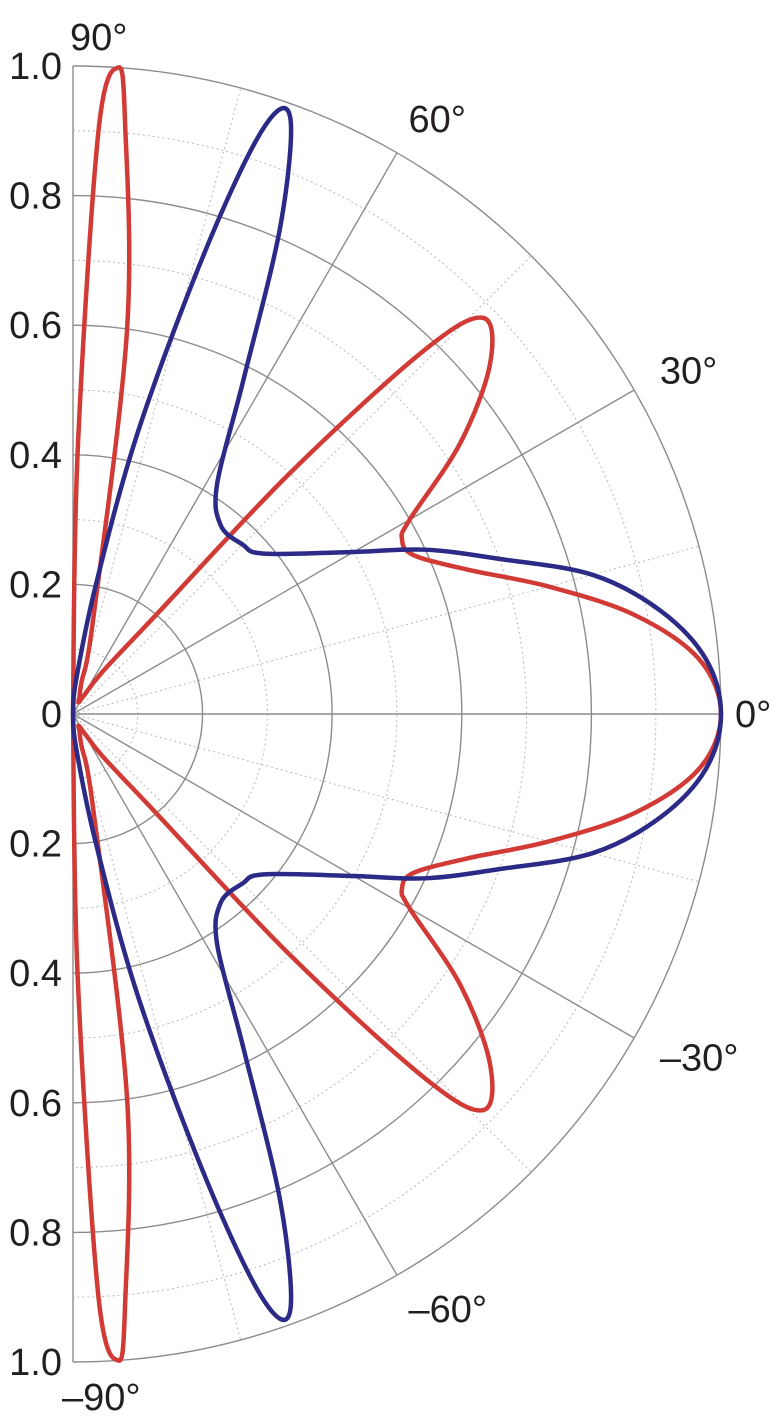  Describe the element at coordinates (447, 1310) in the screenshot. I see `angle-tick-label: –60°` at that location.